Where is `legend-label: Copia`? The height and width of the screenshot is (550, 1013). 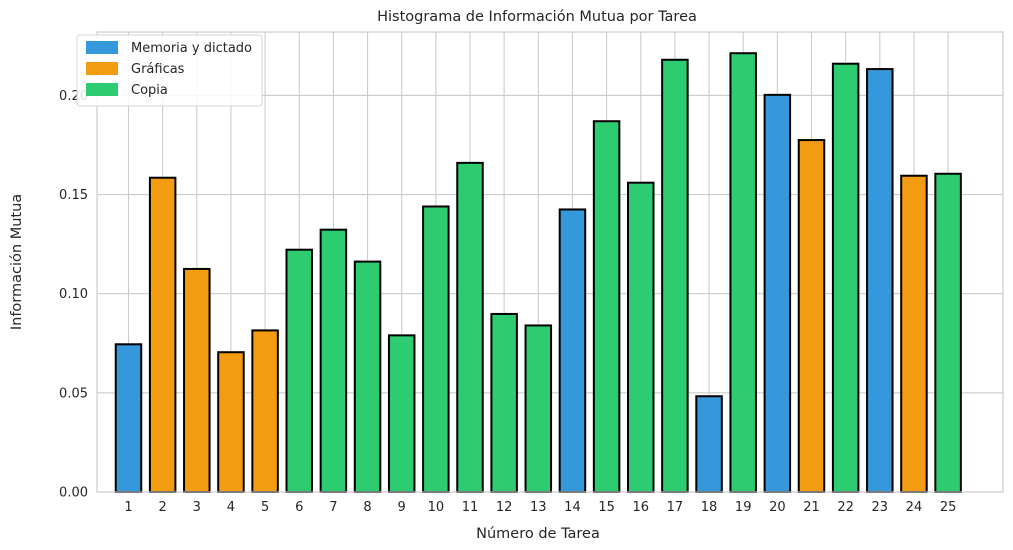
legend-label: Copia is located at coordinates (149, 90).